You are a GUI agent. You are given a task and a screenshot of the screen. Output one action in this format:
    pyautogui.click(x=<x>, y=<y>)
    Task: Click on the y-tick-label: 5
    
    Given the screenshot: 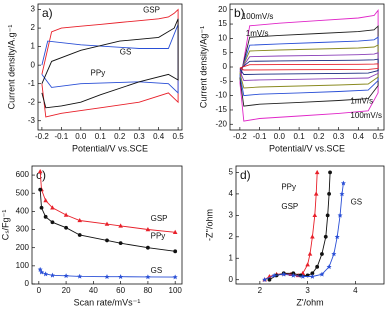 What is the action you would take?
    pyautogui.click(x=225, y=52)
    